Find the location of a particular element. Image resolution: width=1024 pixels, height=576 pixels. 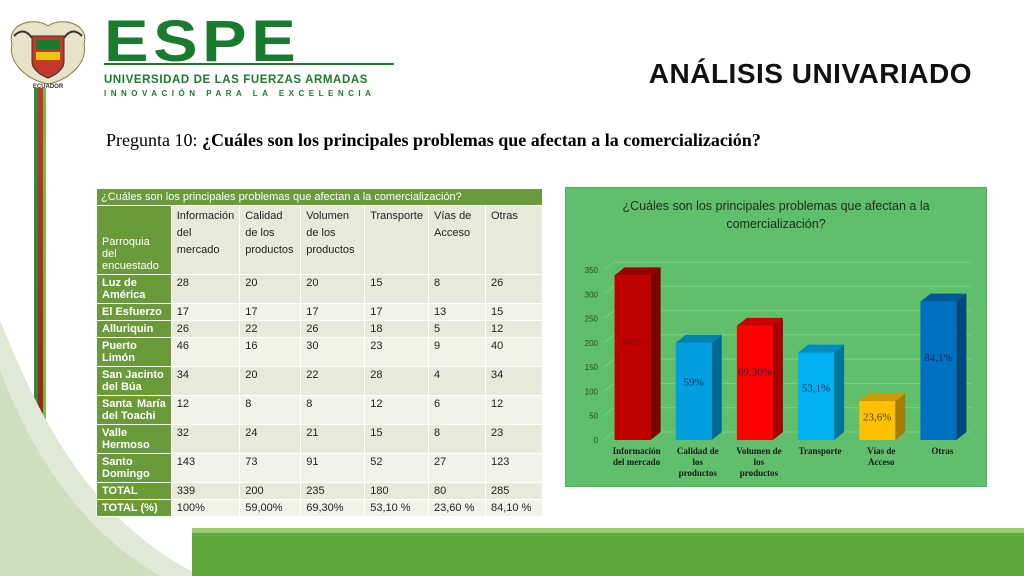

bottom-band is located at coordinates (608, 554).